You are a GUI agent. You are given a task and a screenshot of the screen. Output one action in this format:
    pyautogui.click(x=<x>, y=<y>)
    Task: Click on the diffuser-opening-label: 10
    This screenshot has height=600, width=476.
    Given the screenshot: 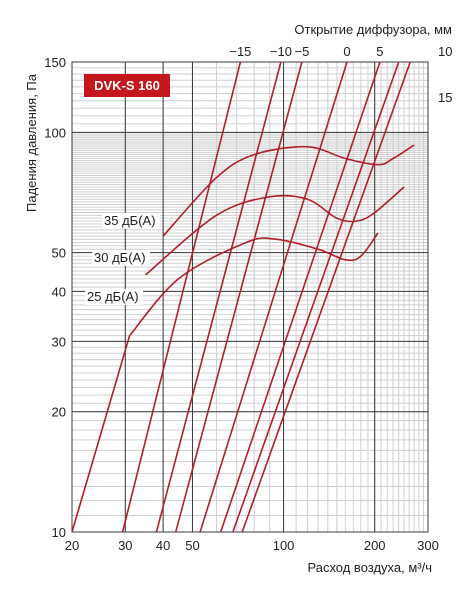 What is the action you would take?
    pyautogui.click(x=445, y=51)
    